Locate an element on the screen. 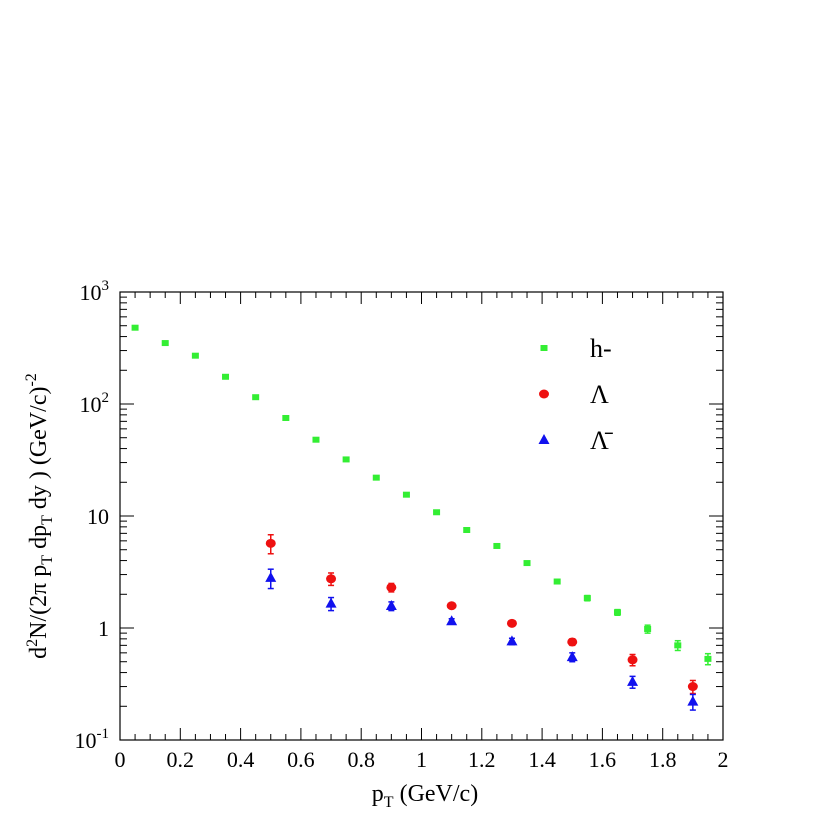 Image resolution: width=830 pixels, height=830 pixels. x-tick-label: 1.2 is located at coordinates (482, 759).